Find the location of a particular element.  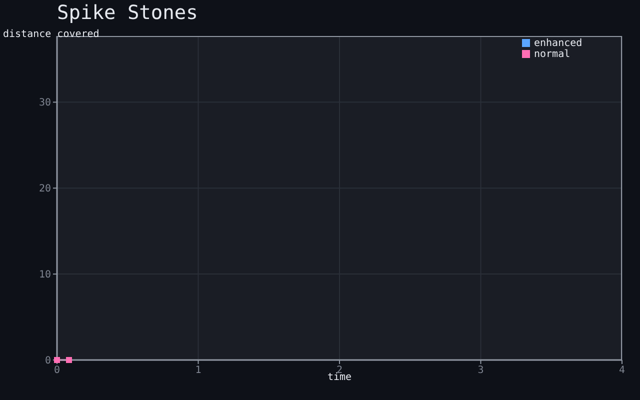

legend-label: enhanced is located at coordinates (558, 43).